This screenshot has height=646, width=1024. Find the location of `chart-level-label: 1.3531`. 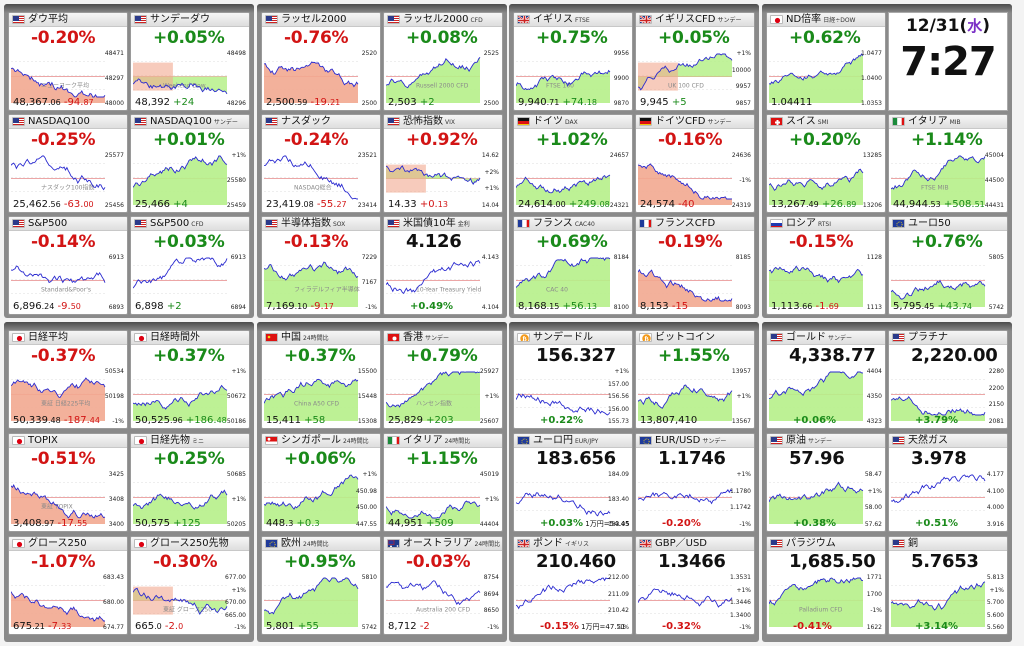

chart-level-label: 1.3531 is located at coordinates (740, 577).